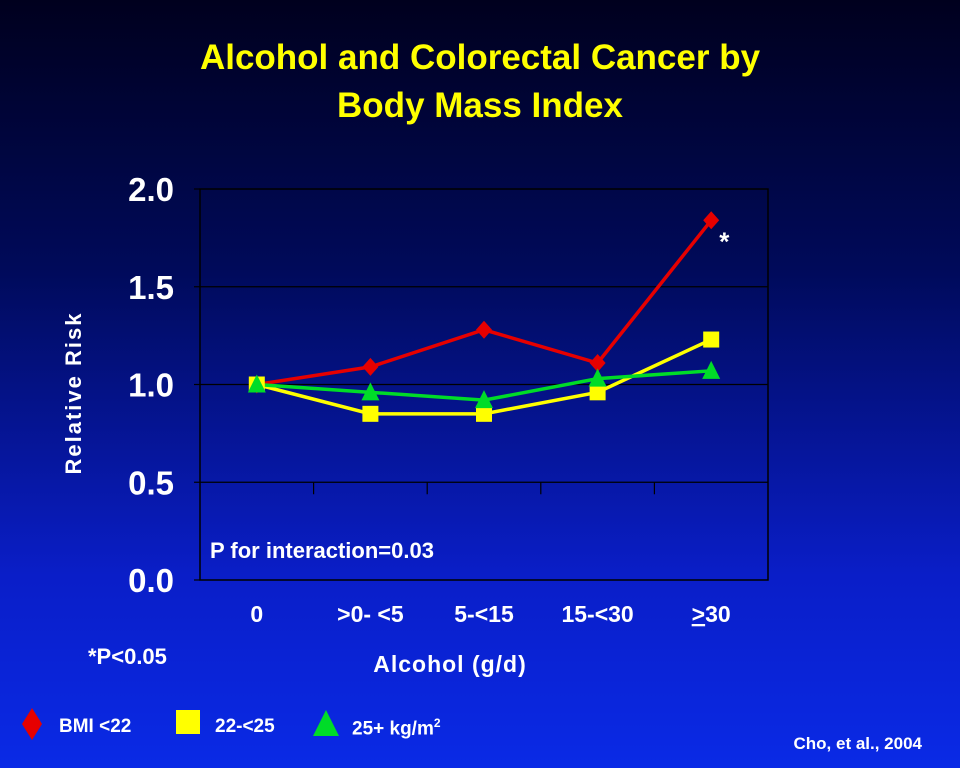  I want to click on legend-item-bmi-25-plus: 25+ kg/m2, so click(402, 724).